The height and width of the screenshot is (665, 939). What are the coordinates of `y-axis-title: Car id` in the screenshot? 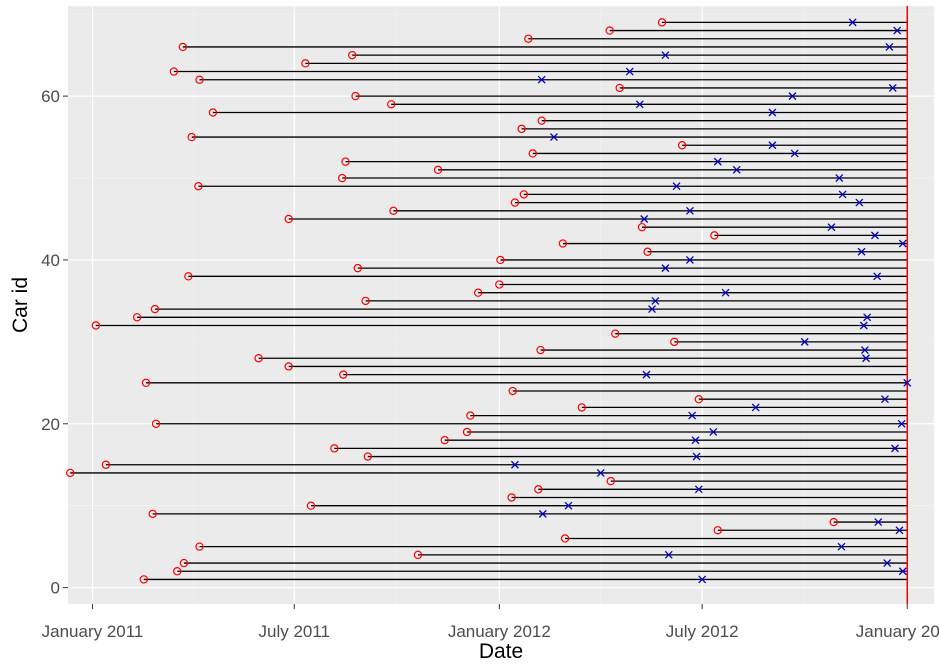 It's located at (20, 305).